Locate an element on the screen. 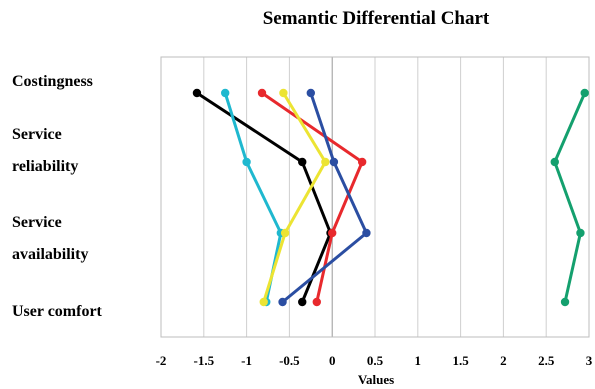 This screenshot has width=595, height=389. x-tick-label: 2.5 is located at coordinates (546, 360).